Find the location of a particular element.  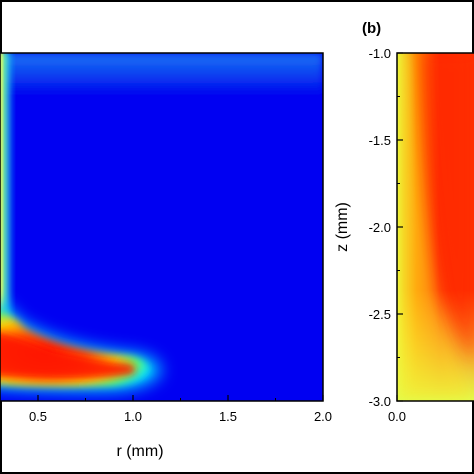

y-tick-label-b: -1.0 is located at coordinates (380, 53).